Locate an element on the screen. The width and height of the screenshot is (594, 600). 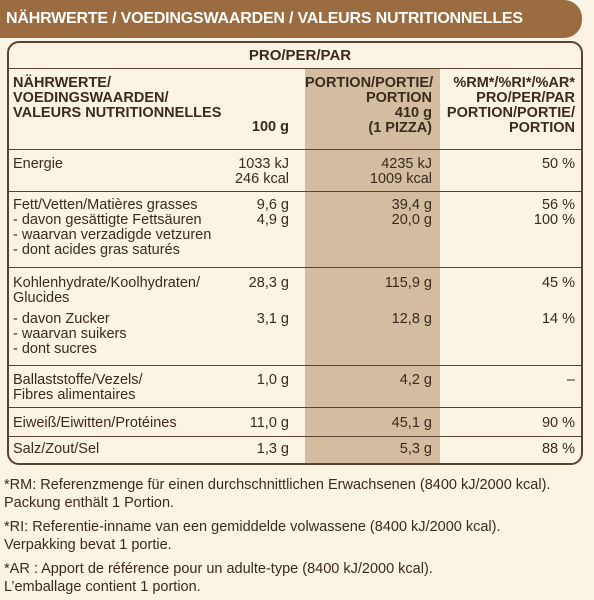
header-line: NÄHRWERTE/ is located at coordinates (62, 83).